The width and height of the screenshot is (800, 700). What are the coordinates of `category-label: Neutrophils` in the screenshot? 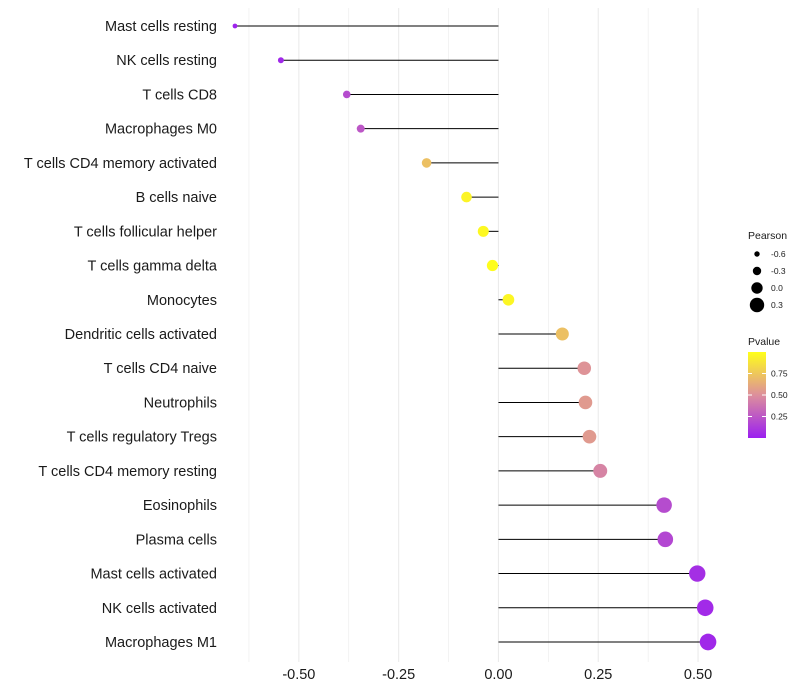 It's located at (180, 403).